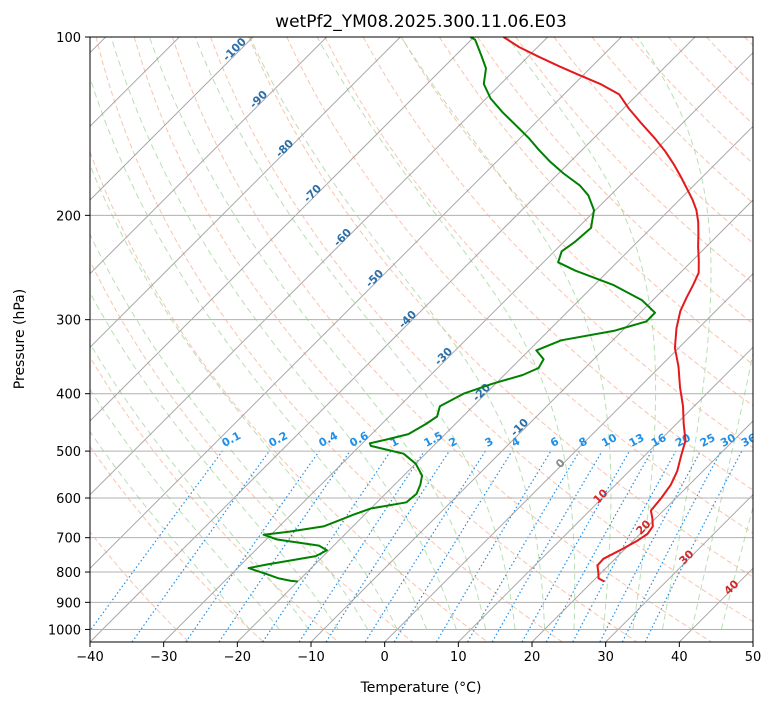  I want to click on y-axis: 100 200 300 400 500 600 700 800 900 1000, so click(69, 334).